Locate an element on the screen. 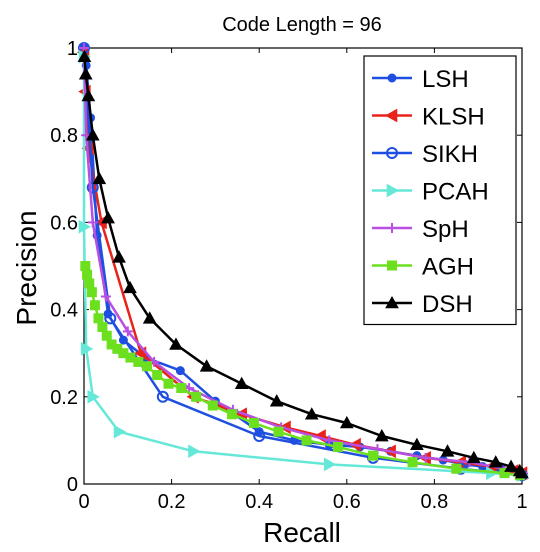  y-tick-label: 0.8 is located at coordinates (64, 136).